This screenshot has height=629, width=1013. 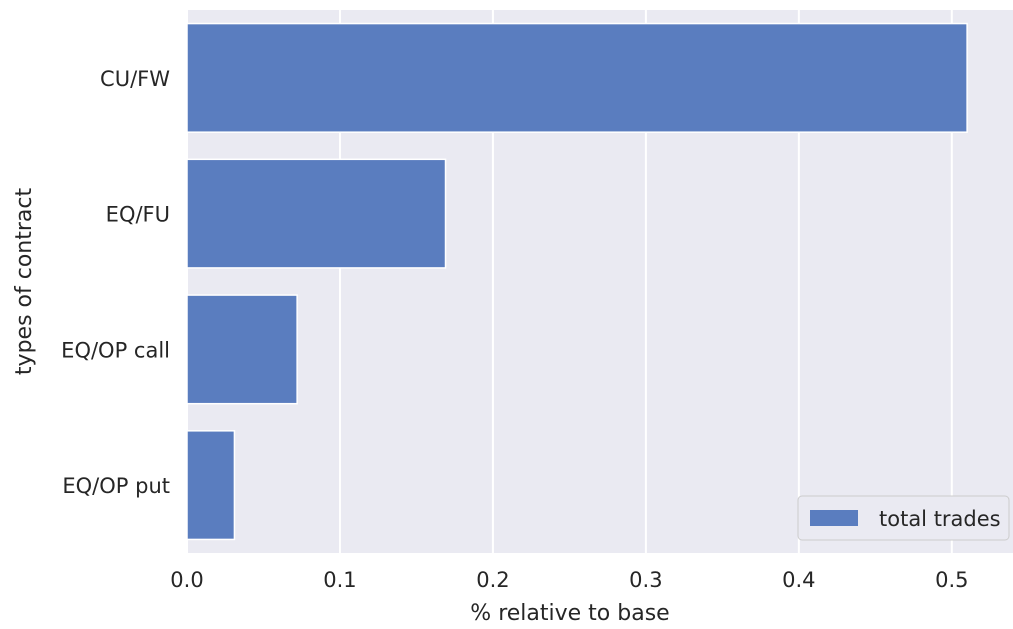 I want to click on bar-eq-op-call, so click(x=242, y=349).